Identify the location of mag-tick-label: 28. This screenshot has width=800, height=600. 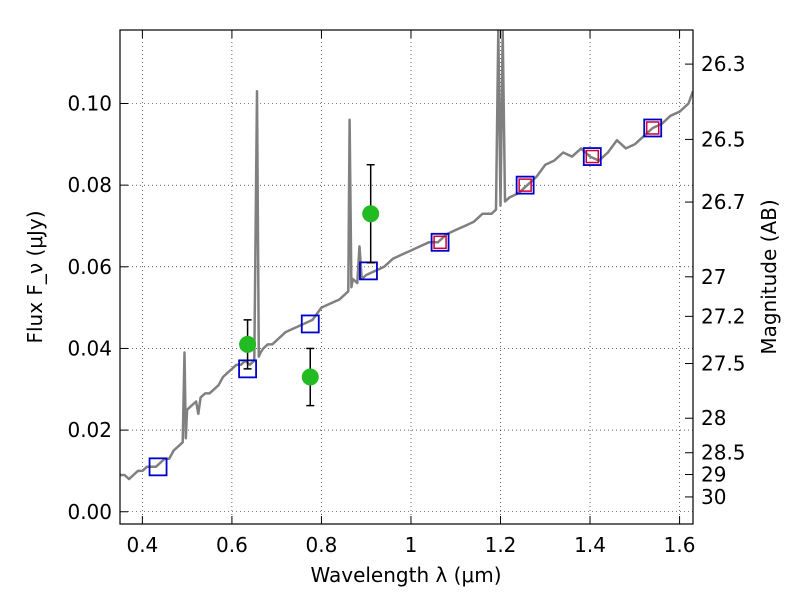
(713, 418).